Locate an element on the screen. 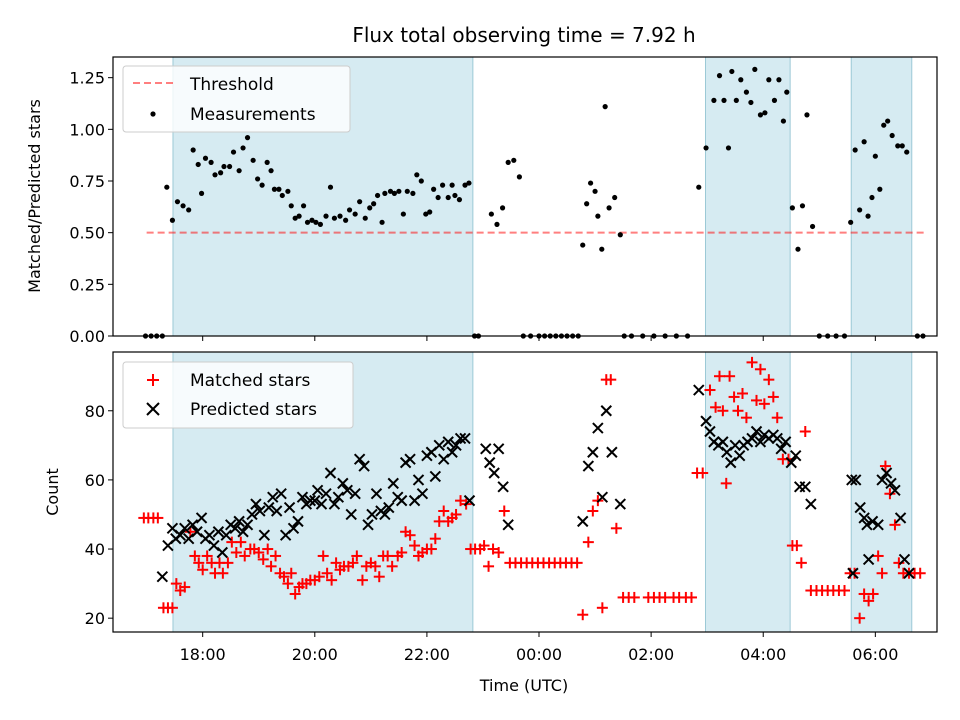  legend-threshold-label: Threshold is located at coordinates (231, 85).